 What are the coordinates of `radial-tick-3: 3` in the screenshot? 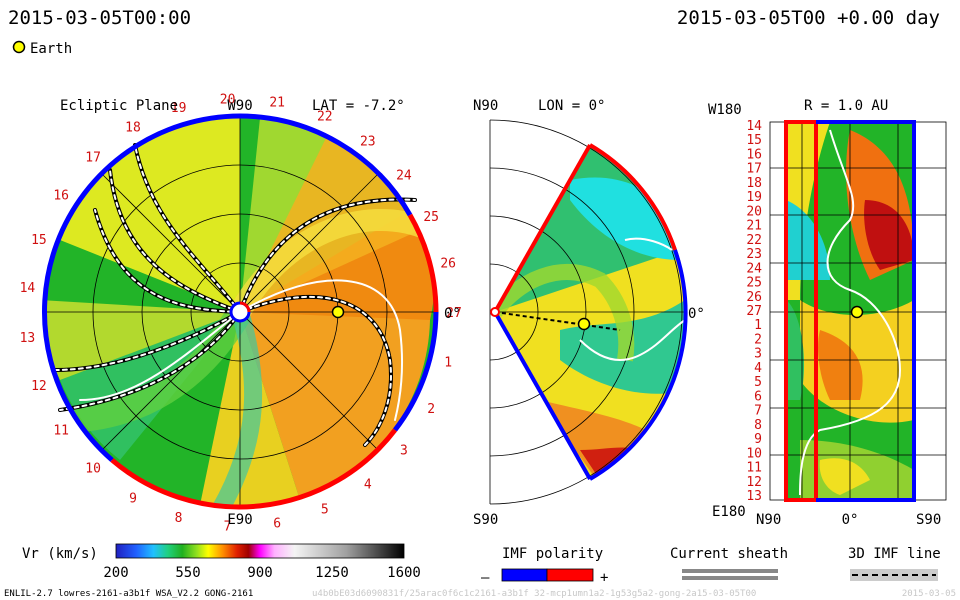 It's located at (758, 354).